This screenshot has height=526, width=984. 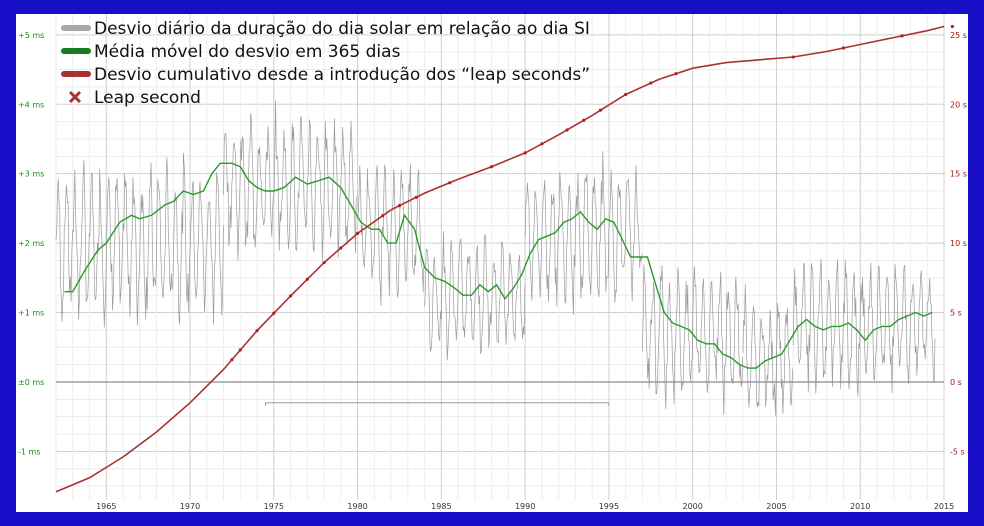 What do you see at coordinates (860, 506) in the screenshot?
I see `x-tick-label: 2010` at bounding box center [860, 506].